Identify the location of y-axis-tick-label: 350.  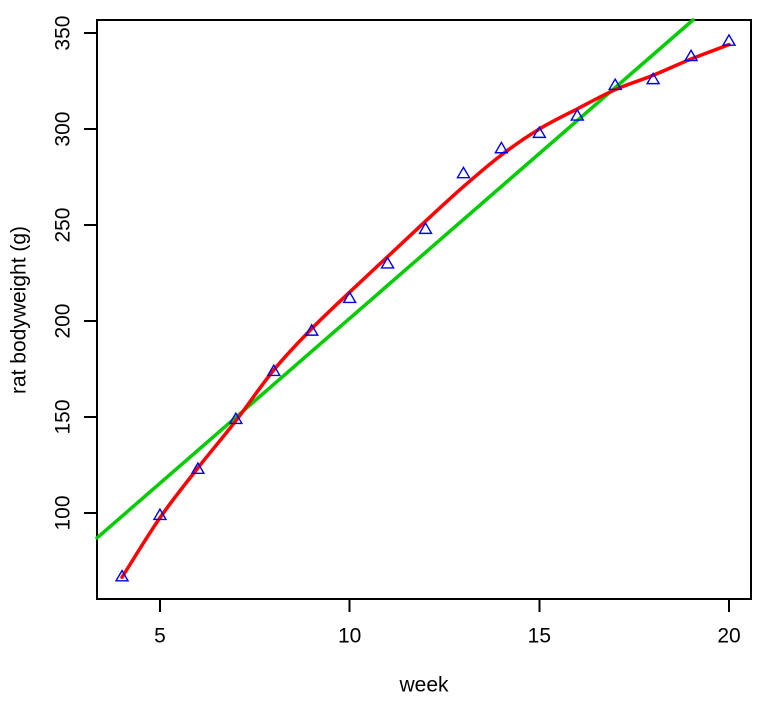
(63, 33).